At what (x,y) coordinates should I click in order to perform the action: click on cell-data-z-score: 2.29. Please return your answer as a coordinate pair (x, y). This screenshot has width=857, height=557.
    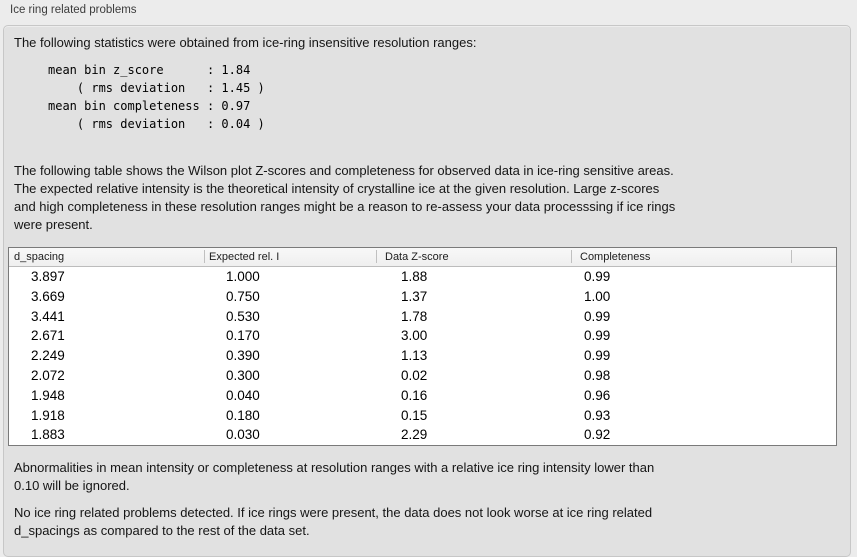
    Looking at the image, I should click on (414, 435).